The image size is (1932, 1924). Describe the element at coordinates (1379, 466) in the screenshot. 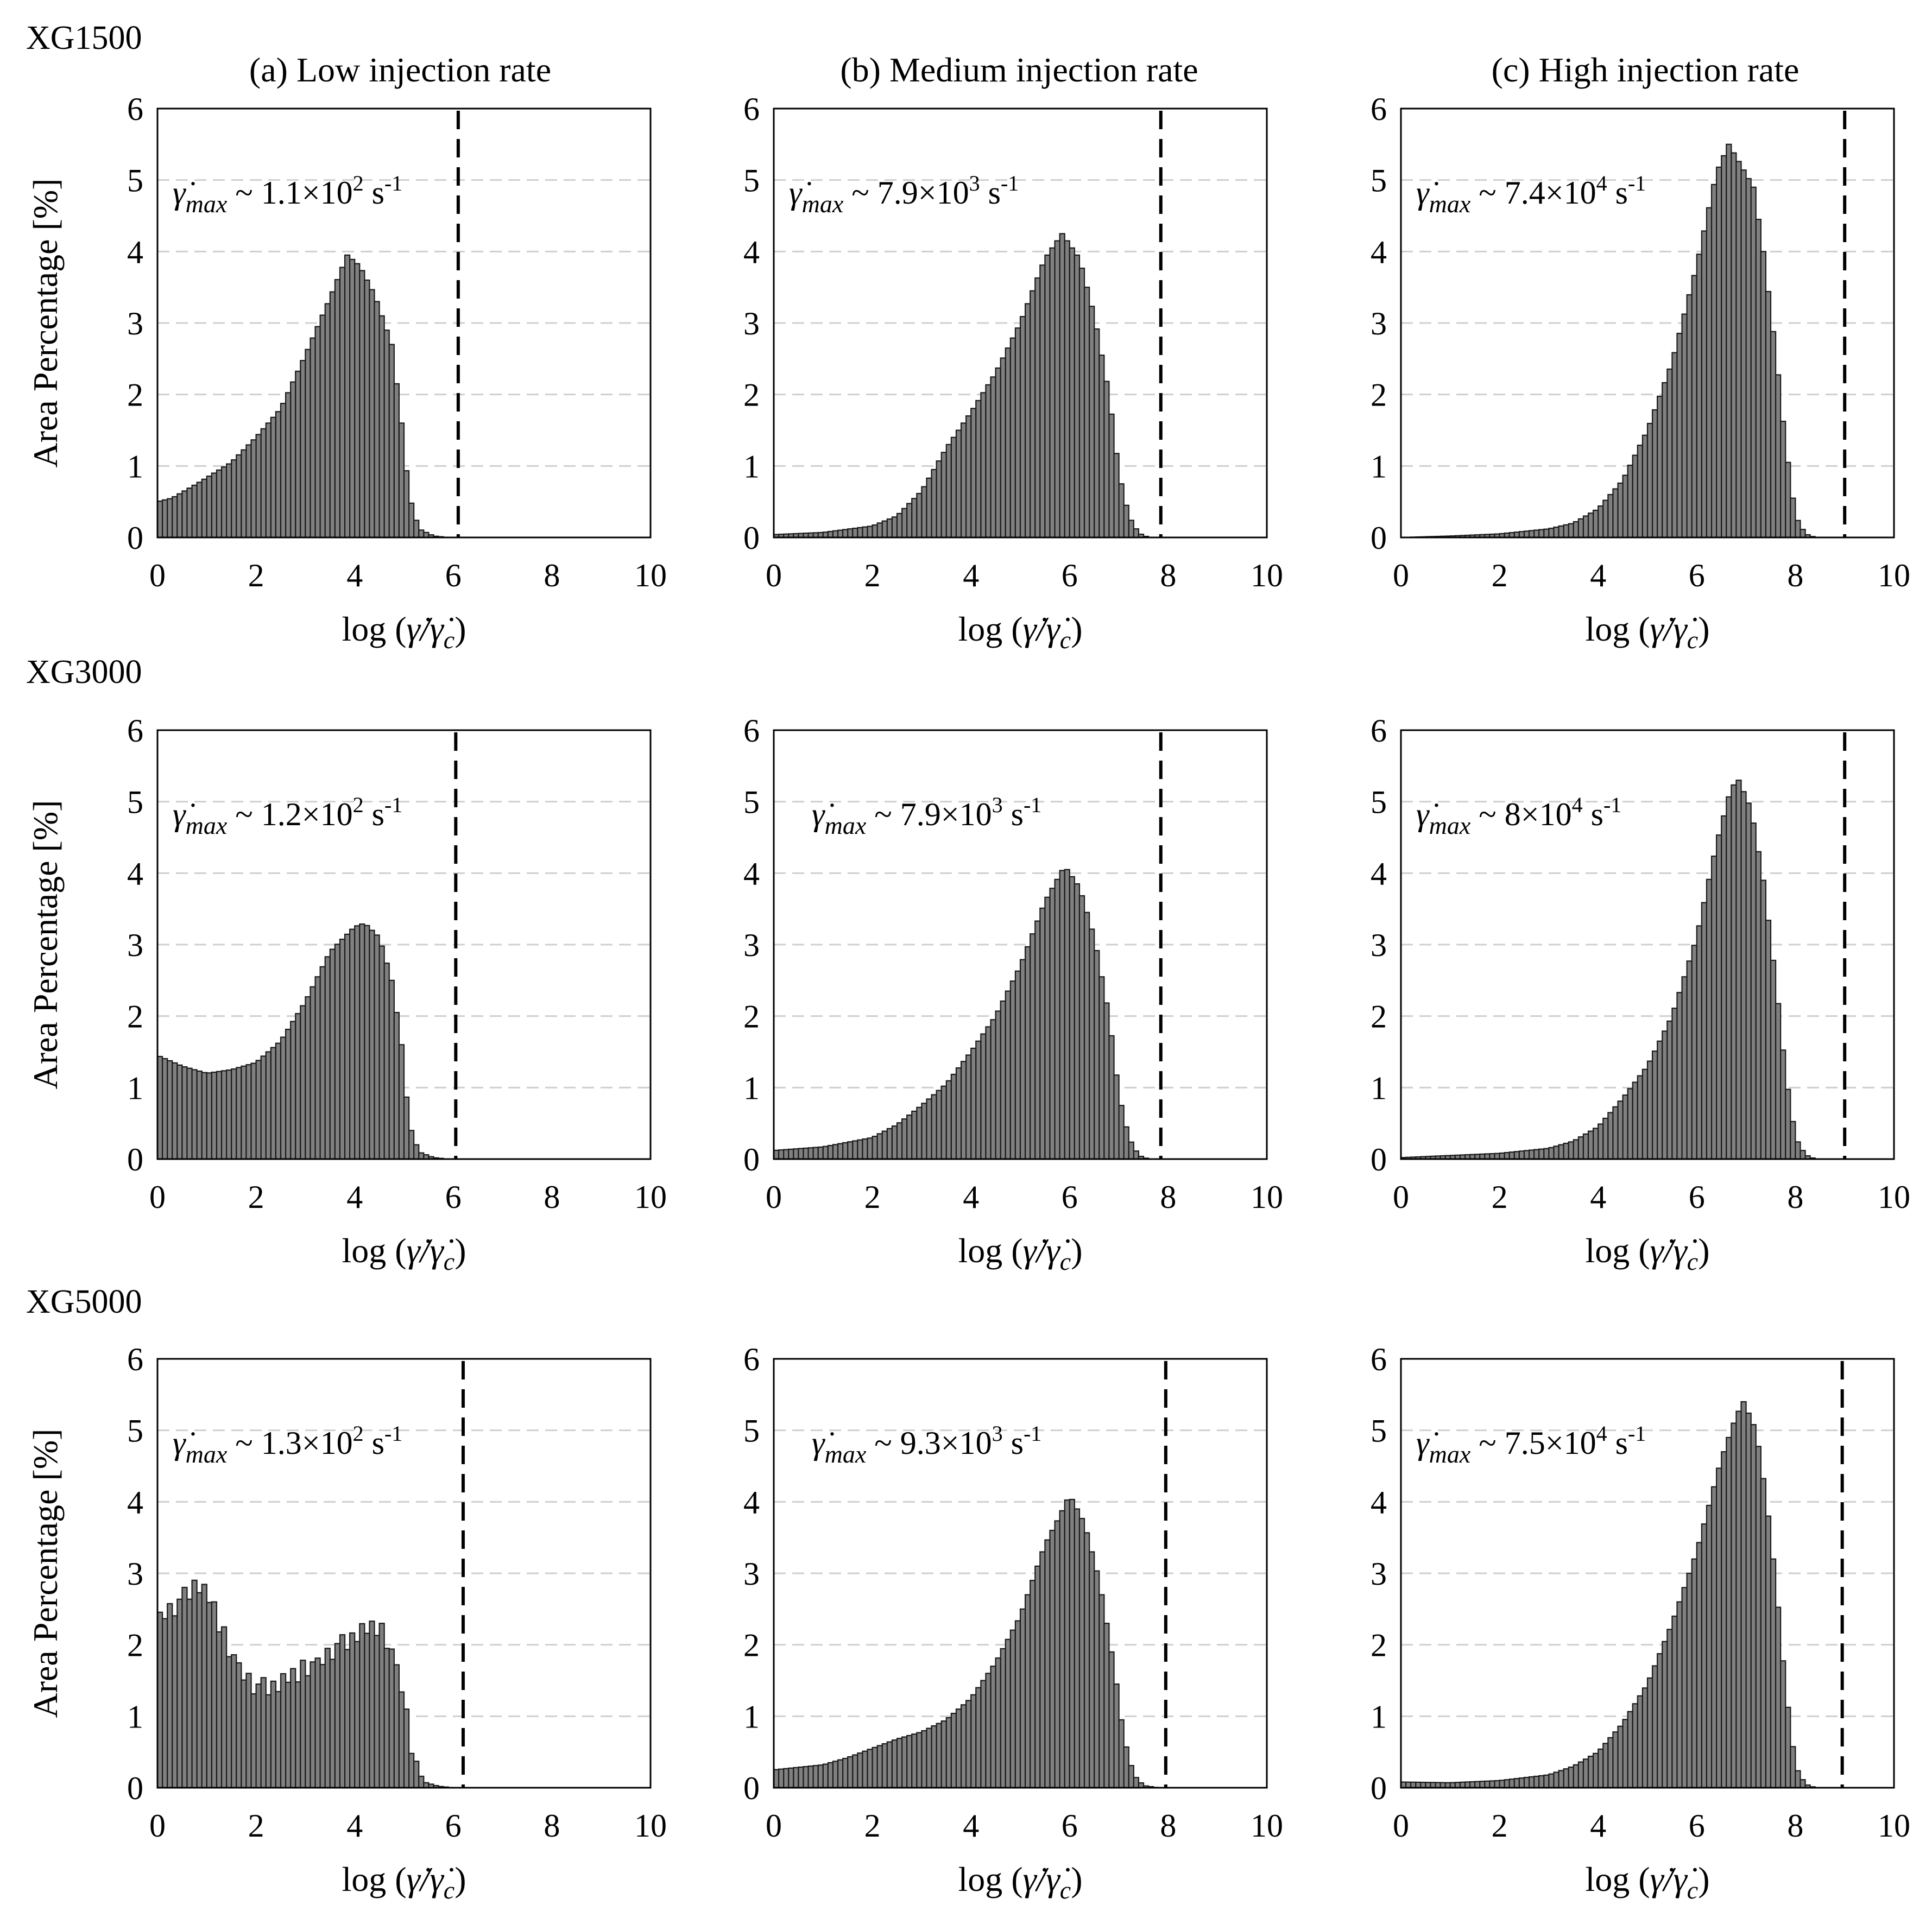

I see `y-tick-label: 1` at that location.